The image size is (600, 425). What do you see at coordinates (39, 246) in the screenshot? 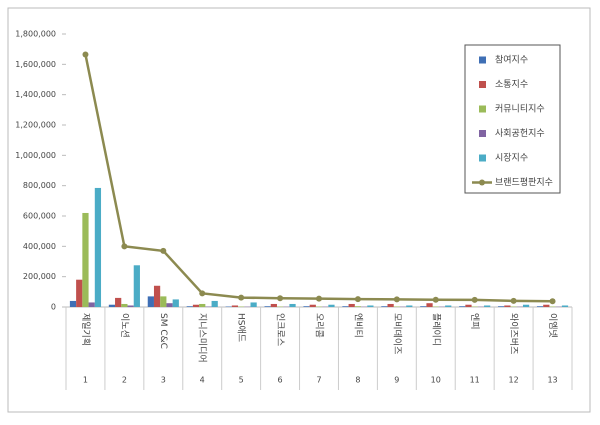
I see `y-tick-label: 400,000` at bounding box center [39, 246].